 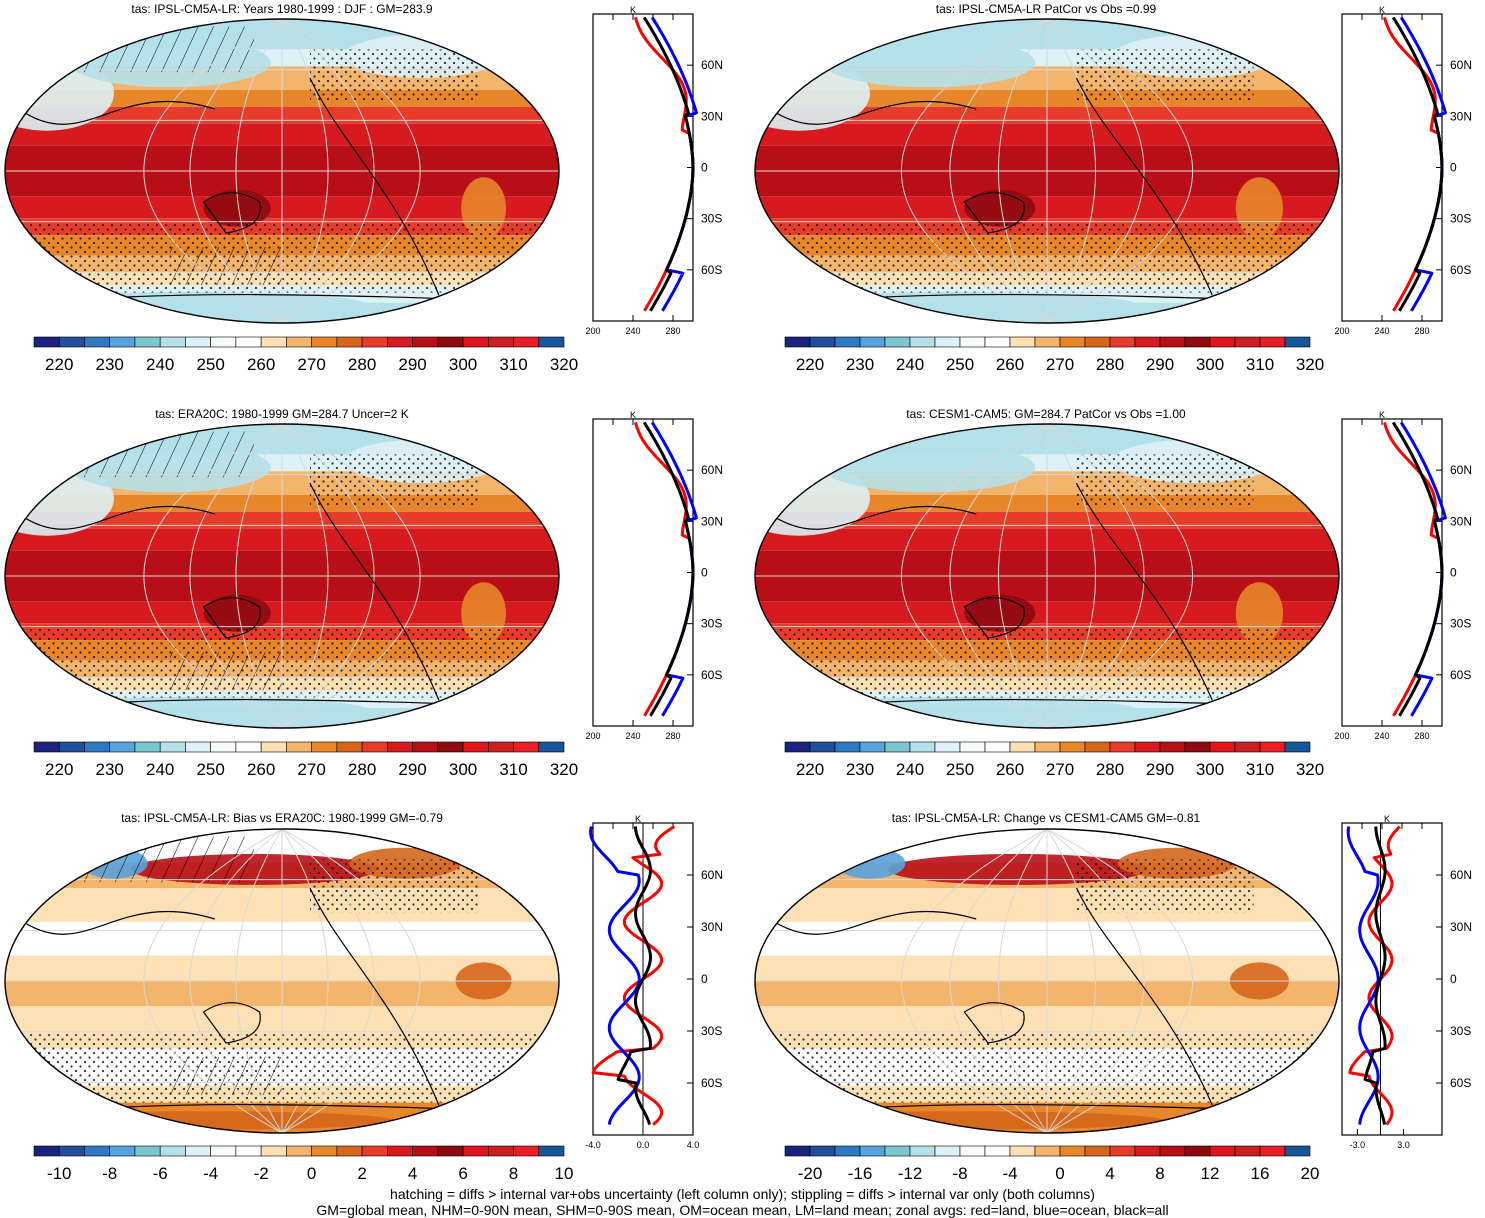 I want to click on colorbar-label: 8, so click(x=1159, y=1173).